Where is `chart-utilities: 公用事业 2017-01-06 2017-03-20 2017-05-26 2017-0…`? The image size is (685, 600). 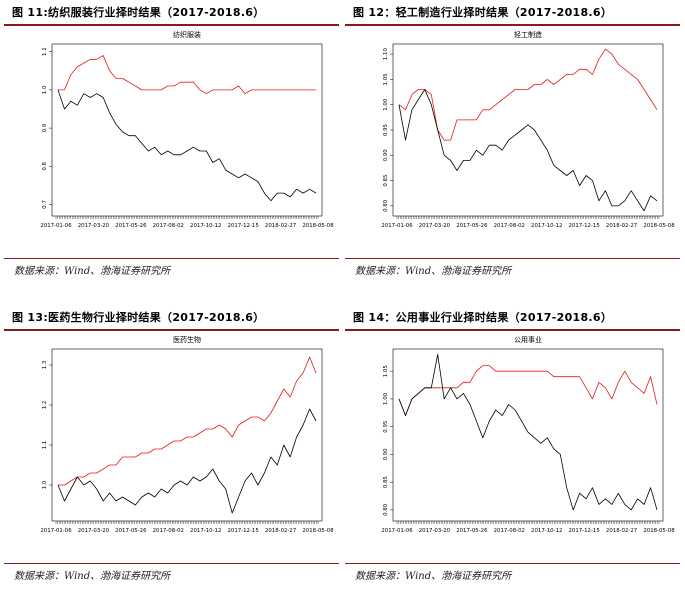
chart-utilities: 公用事业 2017-01-06 2017-03-20 2017-05-26 2017-0… is located at coordinates (528, 434).